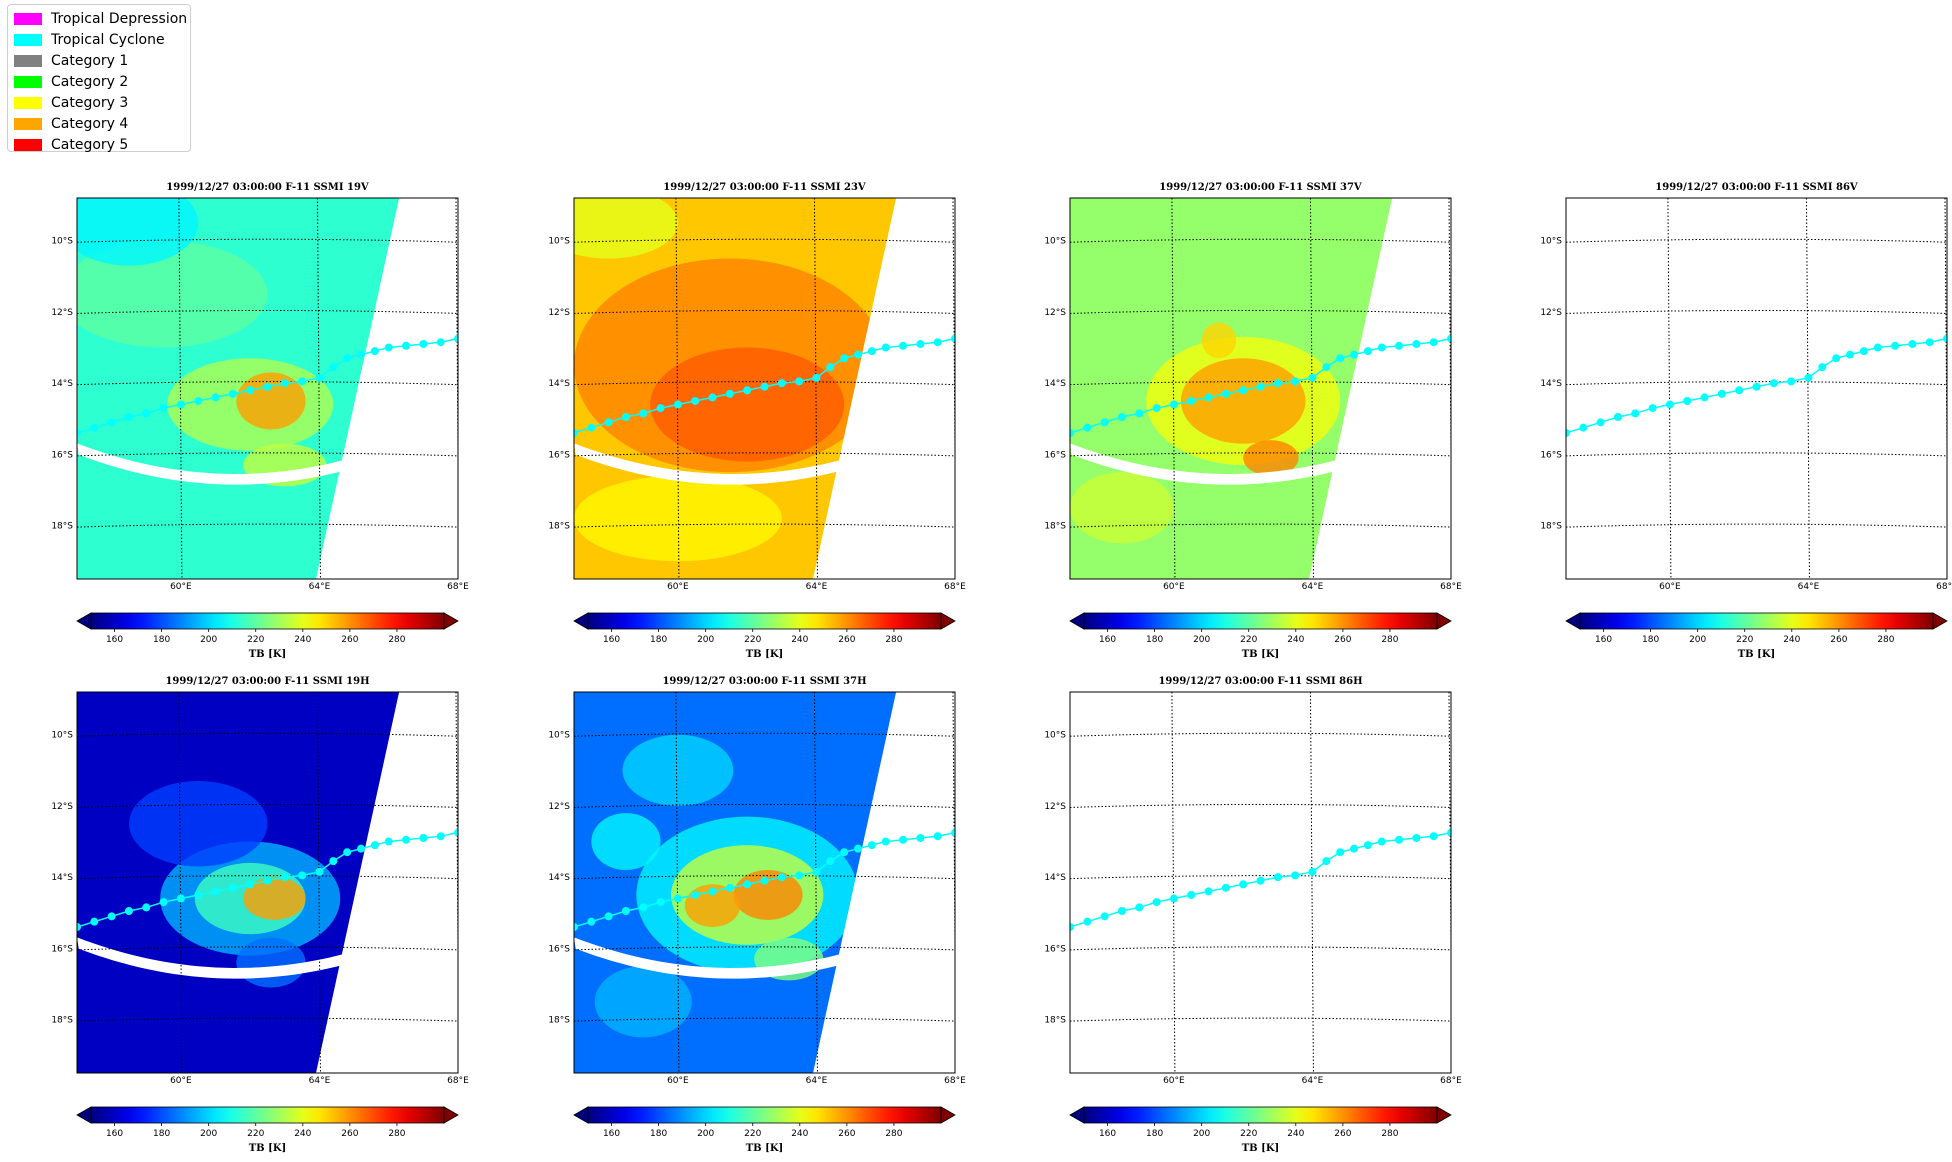 This screenshot has width=1952, height=1162. What do you see at coordinates (1260, 681) in the screenshot?
I see `panel-title: 1999/12/27 03:00:00 F-11 SSMI 86H` at bounding box center [1260, 681].